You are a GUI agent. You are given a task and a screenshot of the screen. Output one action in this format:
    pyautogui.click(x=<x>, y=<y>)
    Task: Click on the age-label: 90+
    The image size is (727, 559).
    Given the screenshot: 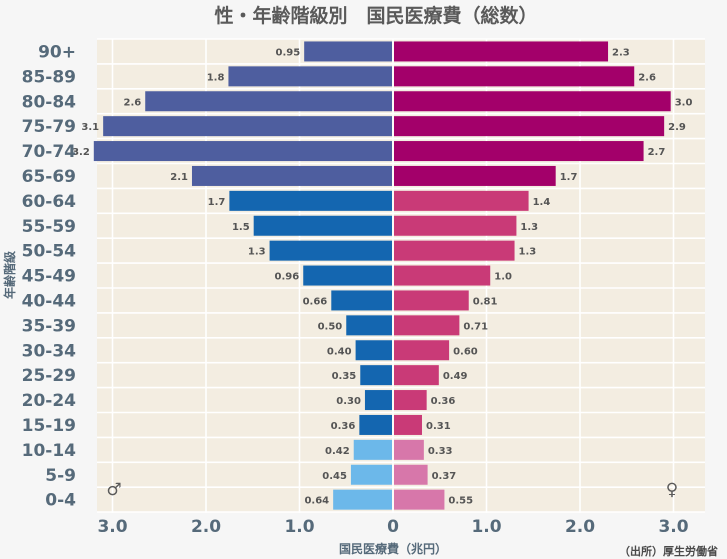 What is the action you would take?
    pyautogui.click(x=57, y=52)
    